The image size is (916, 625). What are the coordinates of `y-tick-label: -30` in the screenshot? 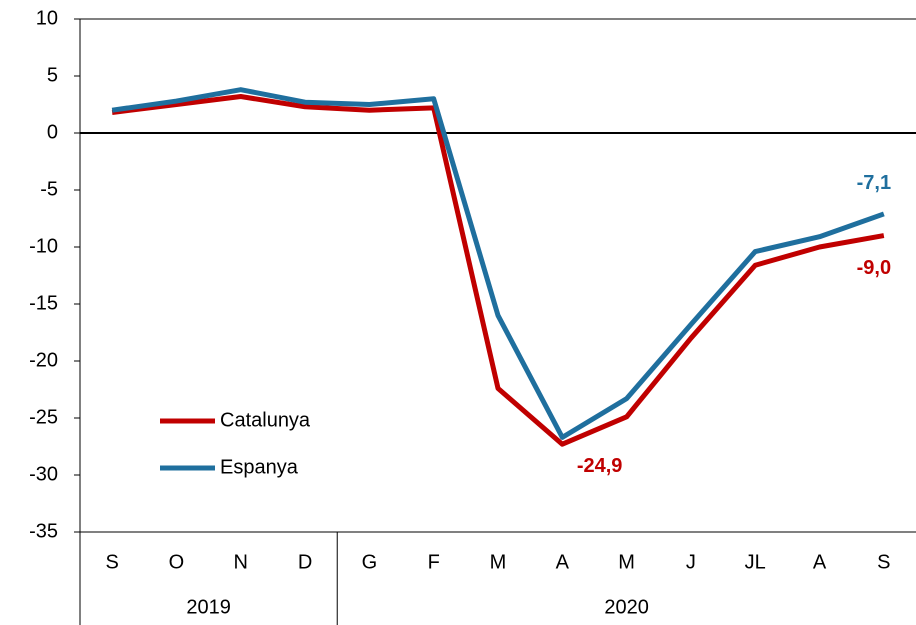 It's located at (43, 474).